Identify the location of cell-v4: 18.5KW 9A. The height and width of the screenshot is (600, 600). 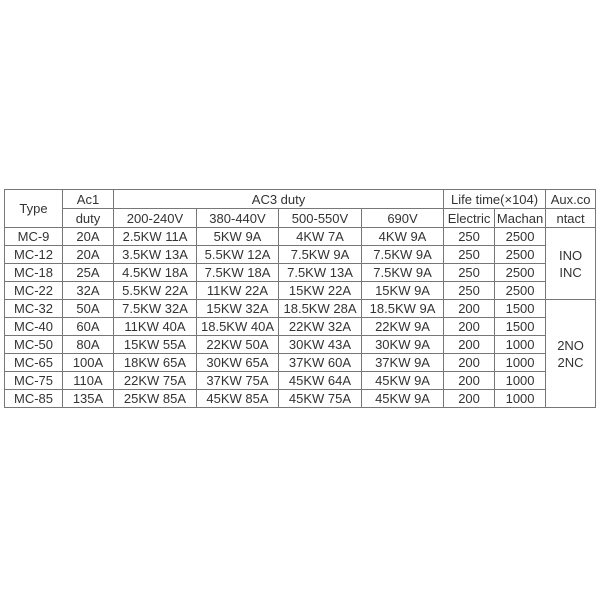
(402, 308).